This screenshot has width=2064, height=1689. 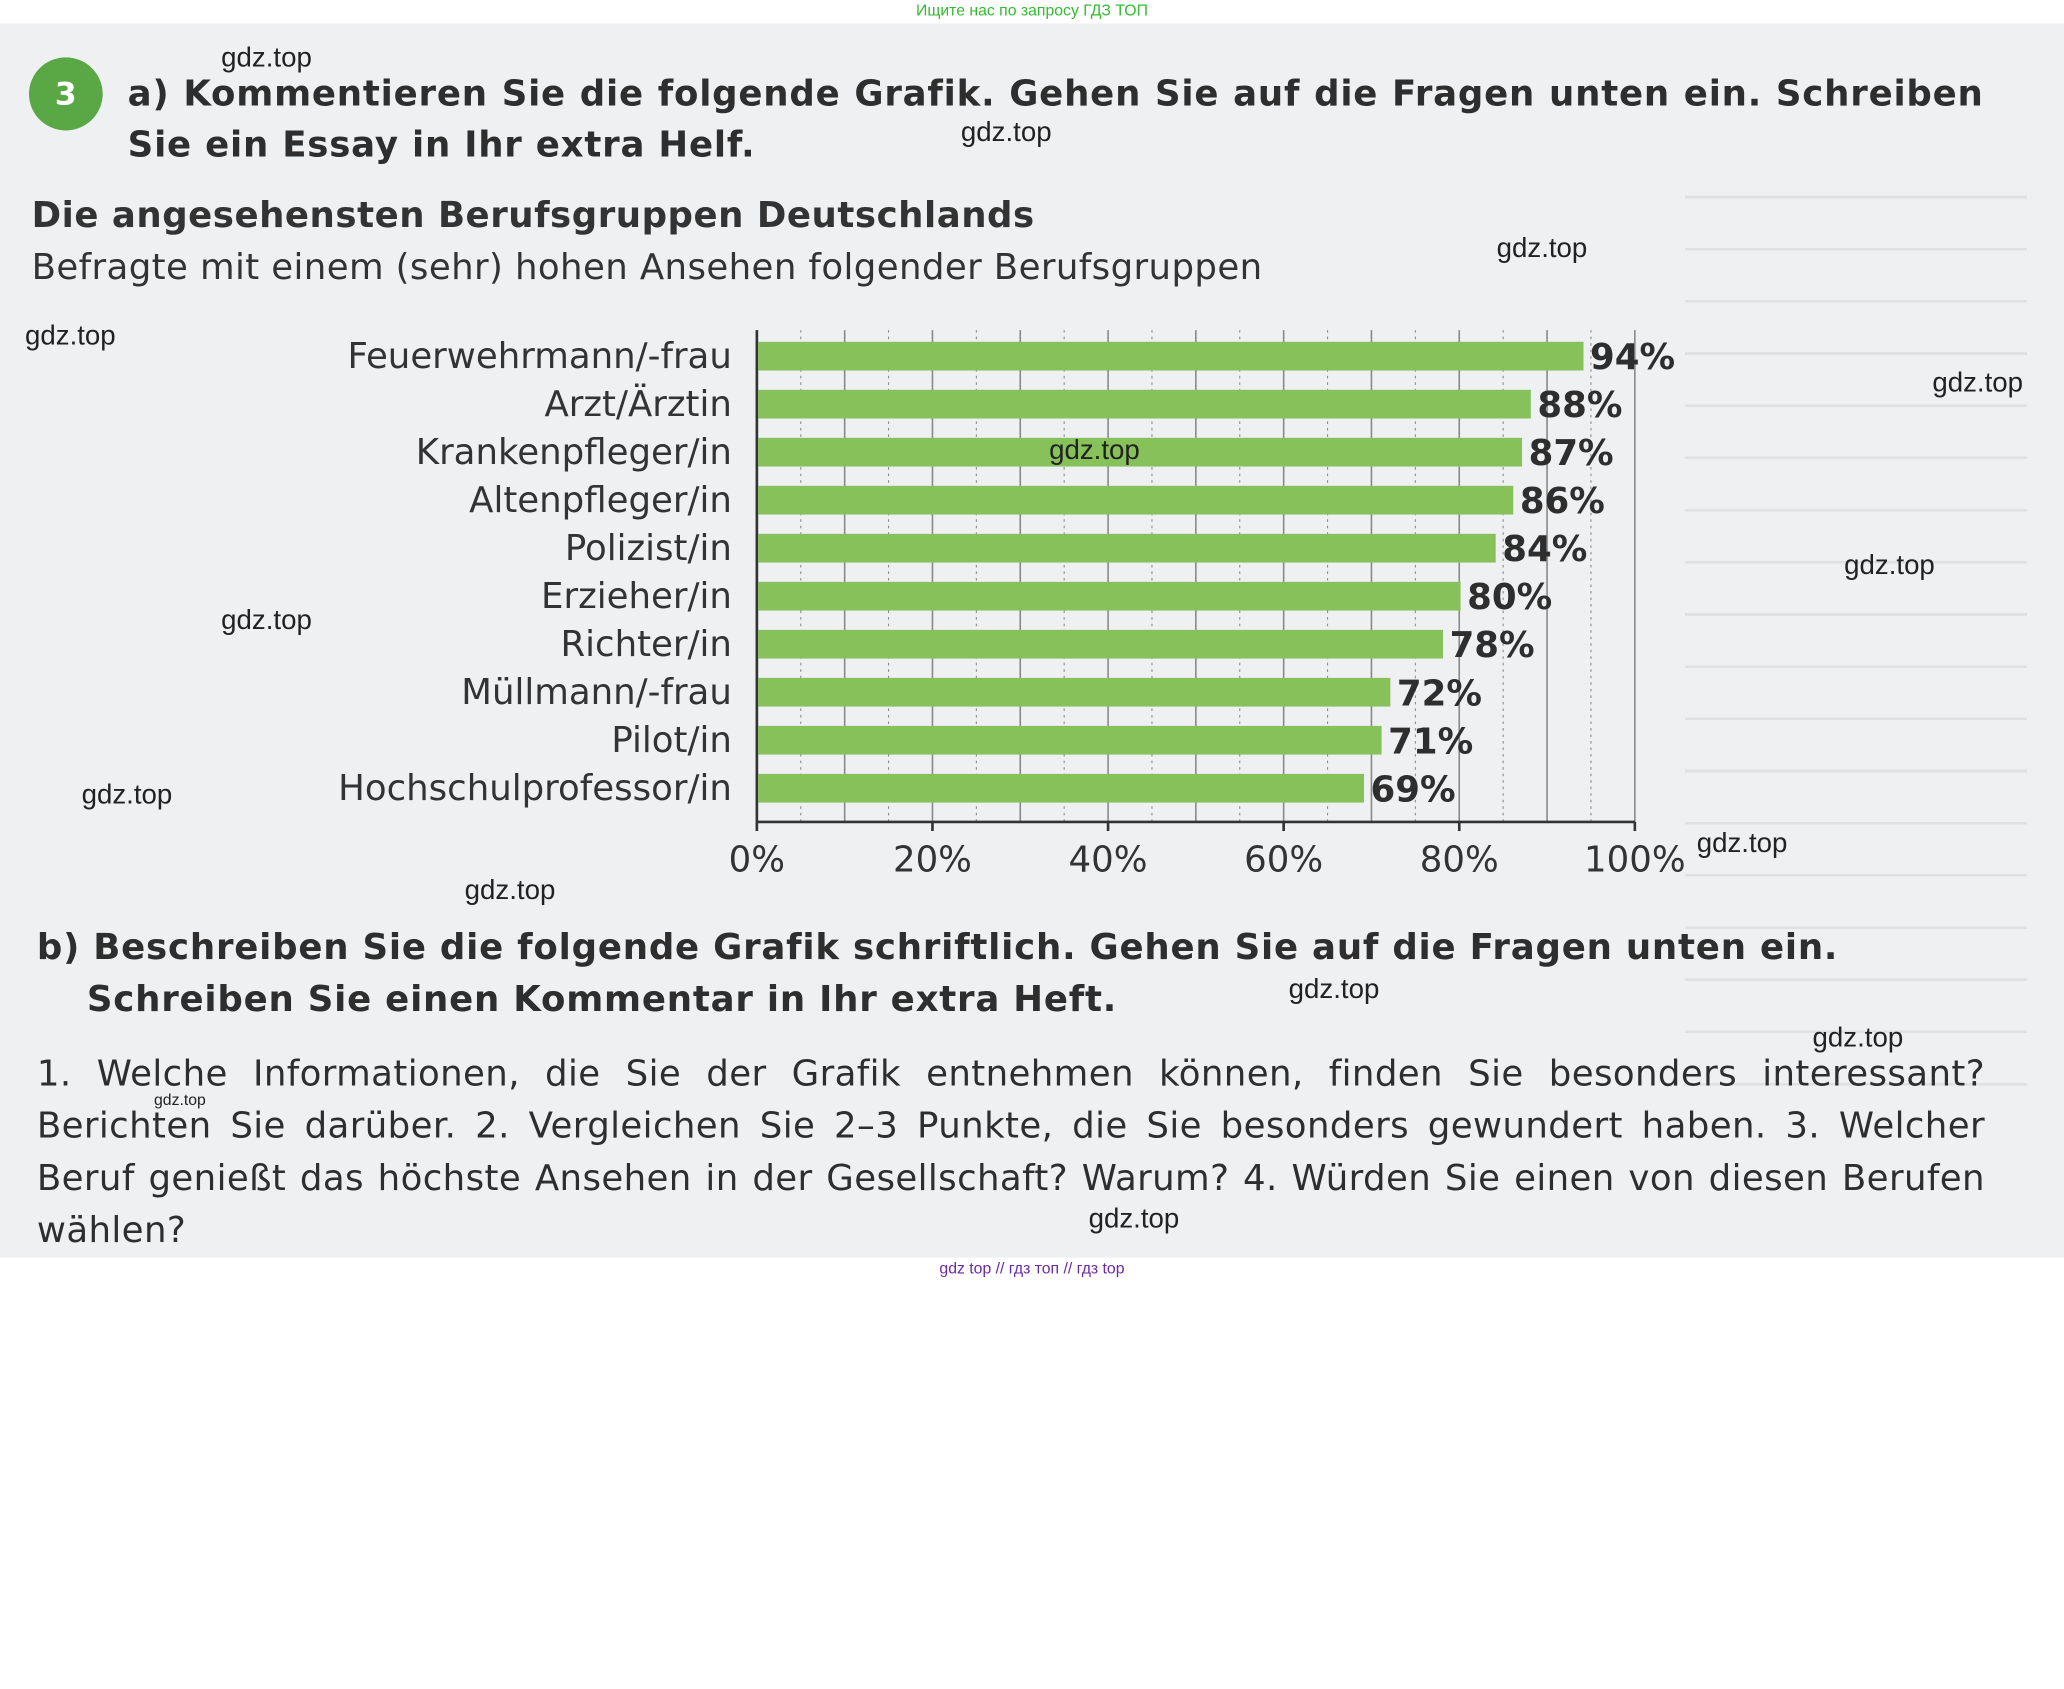 I want to click on x-tick-label: 60%, so click(x=1283, y=860).